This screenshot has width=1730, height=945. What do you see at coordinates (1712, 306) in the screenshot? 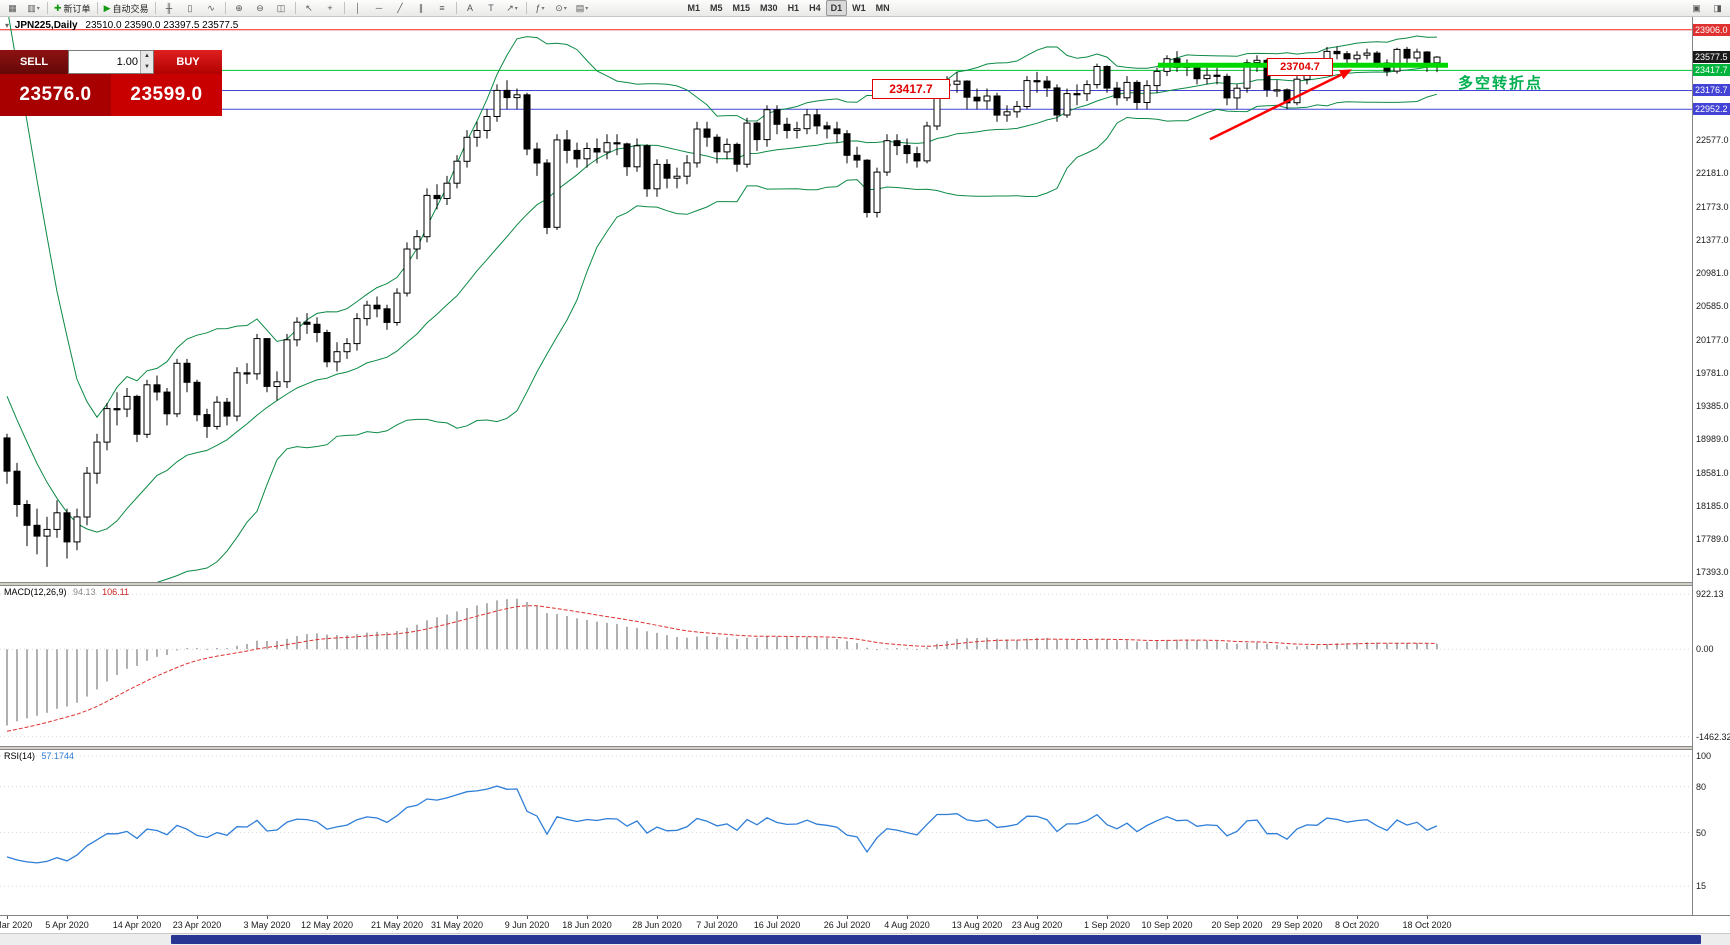
I see `axis-tick-label: 20585.0` at bounding box center [1712, 306].